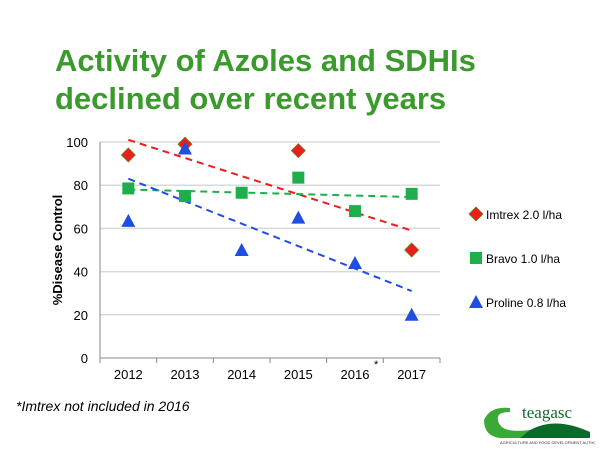 Image resolution: width=600 pixels, height=450 pixels. What do you see at coordinates (547, 412) in the screenshot?
I see `svg-text: teagasc` at bounding box center [547, 412].